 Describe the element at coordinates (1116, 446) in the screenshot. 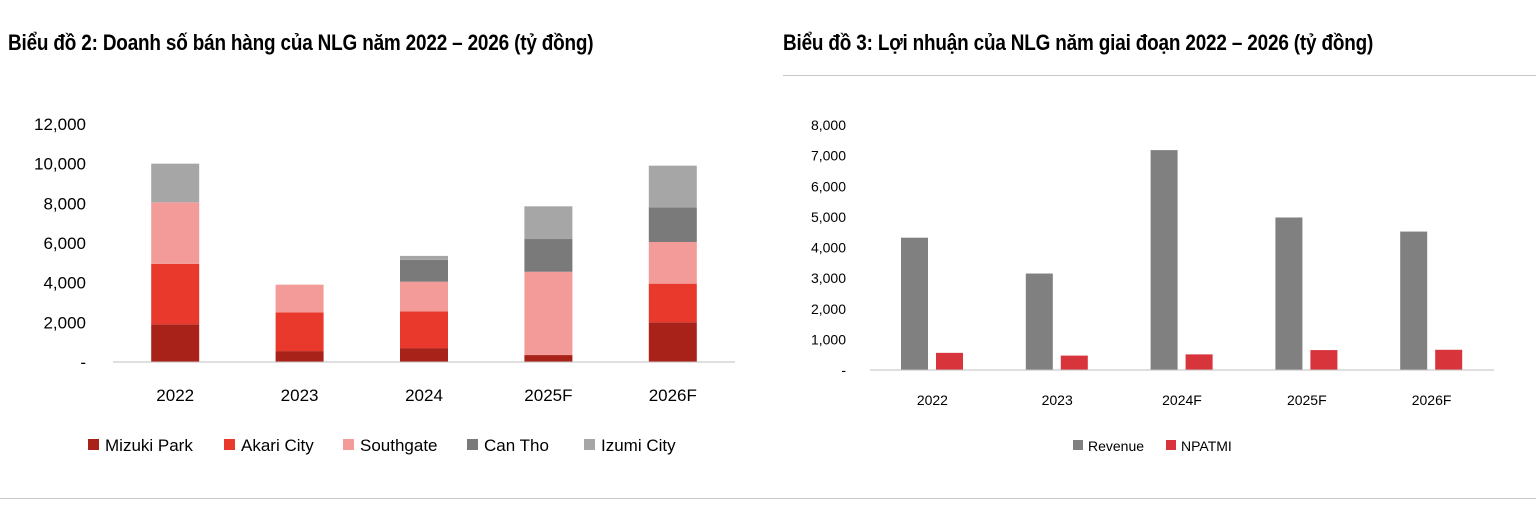

I see `legend-label: Revenue` at that location.